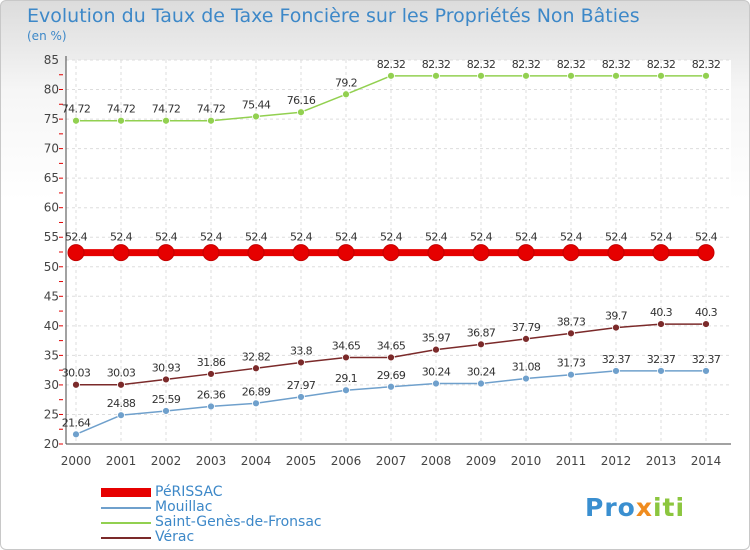  I want to click on y-tick-label-50: 50, so click(51, 267).